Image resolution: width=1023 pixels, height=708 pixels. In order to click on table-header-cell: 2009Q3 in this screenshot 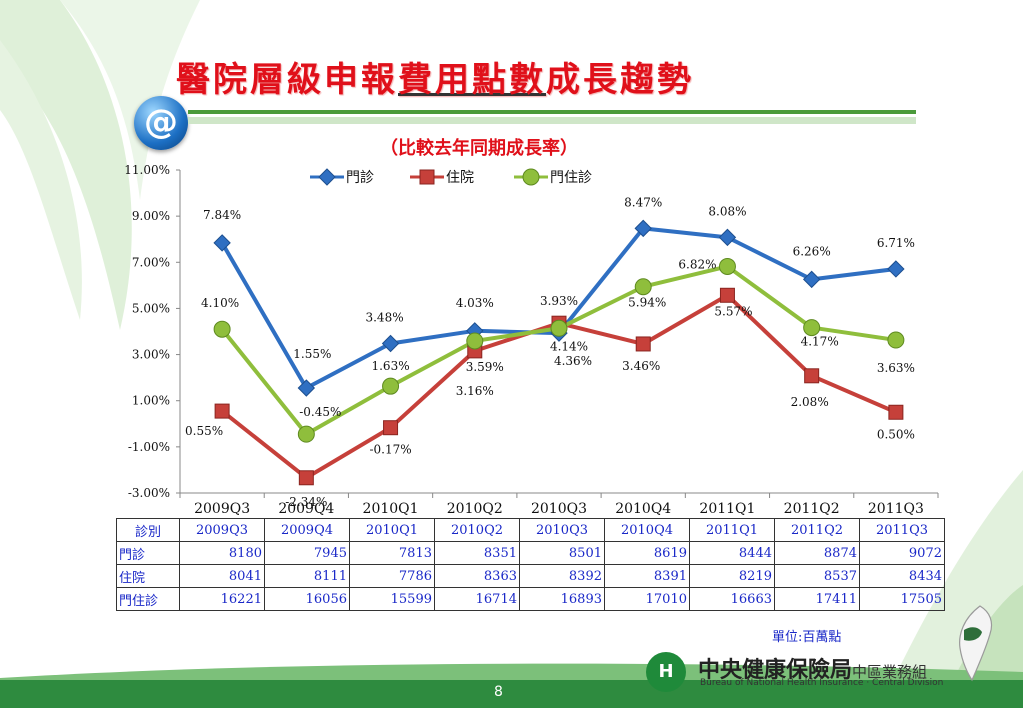, I will do `click(222, 530)`.